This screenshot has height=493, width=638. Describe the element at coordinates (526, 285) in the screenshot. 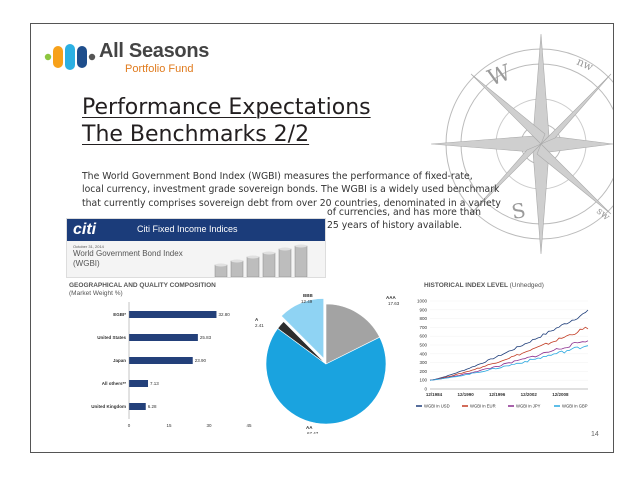

I see `hist-chart-subtitle: (Unhedged)` at that location.